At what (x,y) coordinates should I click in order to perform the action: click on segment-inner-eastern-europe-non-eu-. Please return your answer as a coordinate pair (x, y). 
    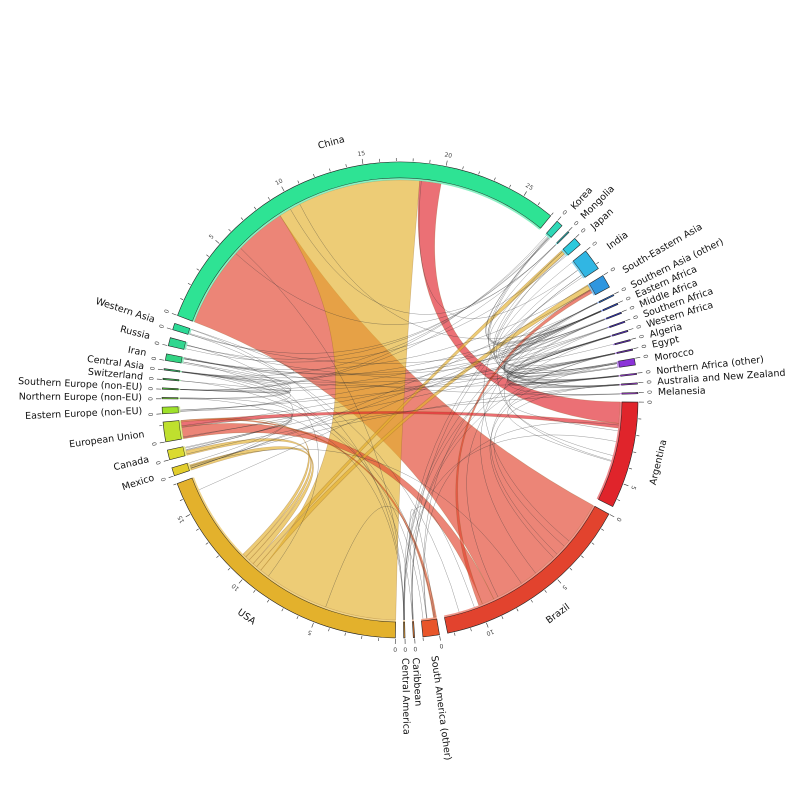
    Looking at the image, I should click on (179, 409).